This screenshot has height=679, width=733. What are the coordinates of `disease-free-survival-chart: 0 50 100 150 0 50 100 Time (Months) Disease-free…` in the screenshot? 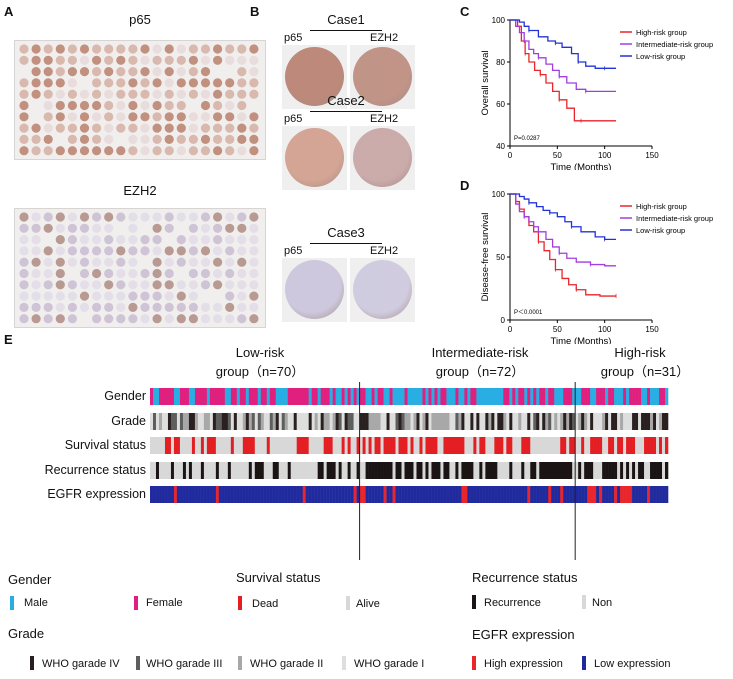 It's located at (596, 267).